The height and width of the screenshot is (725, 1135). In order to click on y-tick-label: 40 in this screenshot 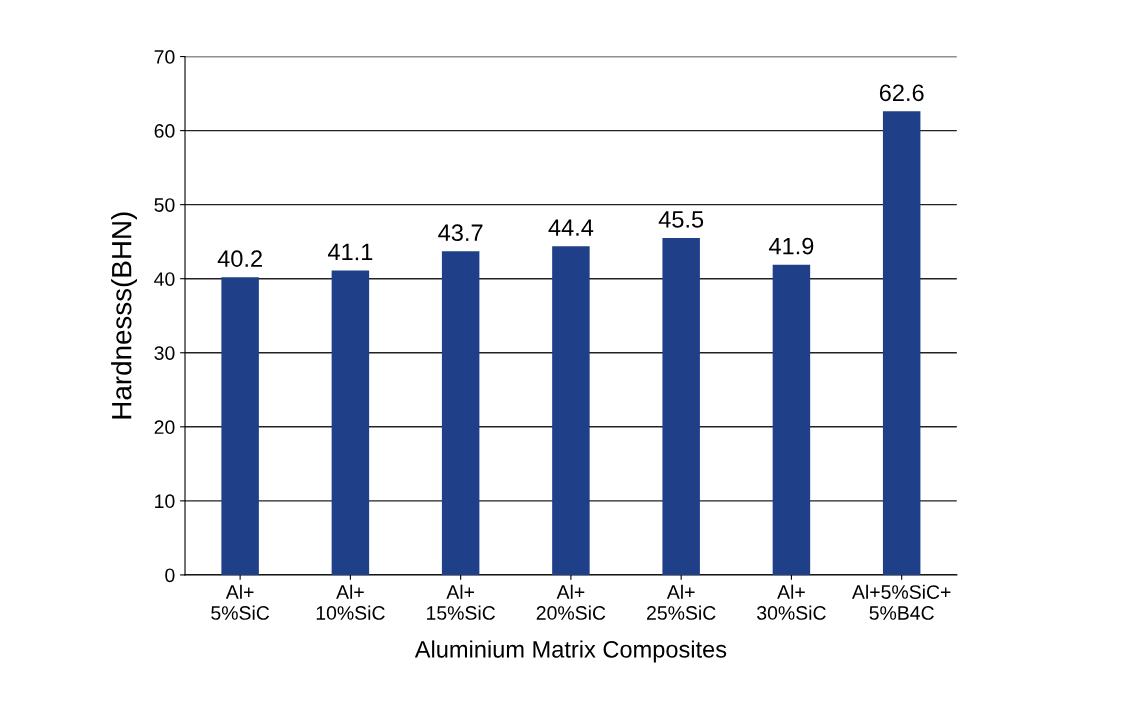, I will do `click(164, 279)`.